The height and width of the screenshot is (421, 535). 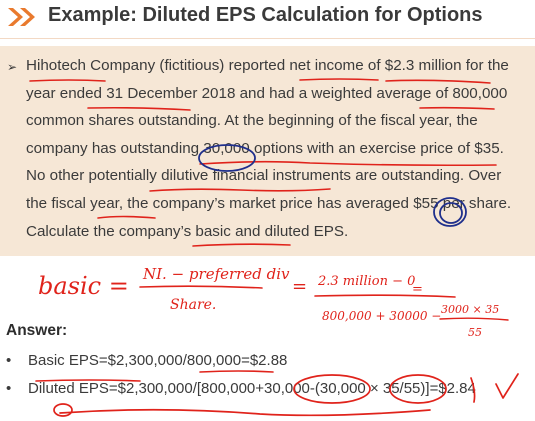 I want to click on handwritten-basic: basic =, so click(x=83, y=286).